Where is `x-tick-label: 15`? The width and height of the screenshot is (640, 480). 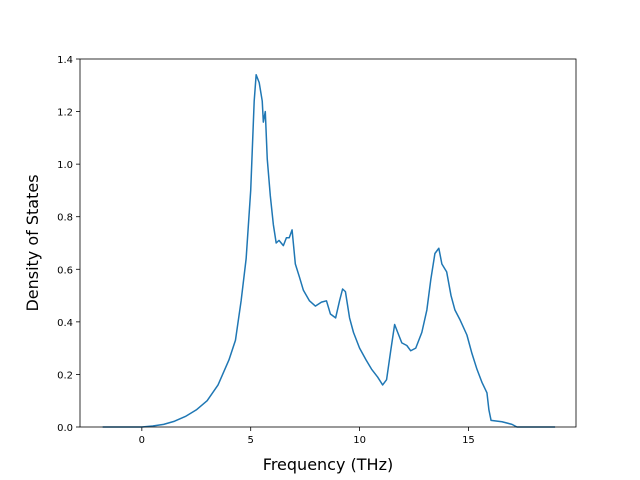
x-tick-label: 15 is located at coordinates (468, 440).